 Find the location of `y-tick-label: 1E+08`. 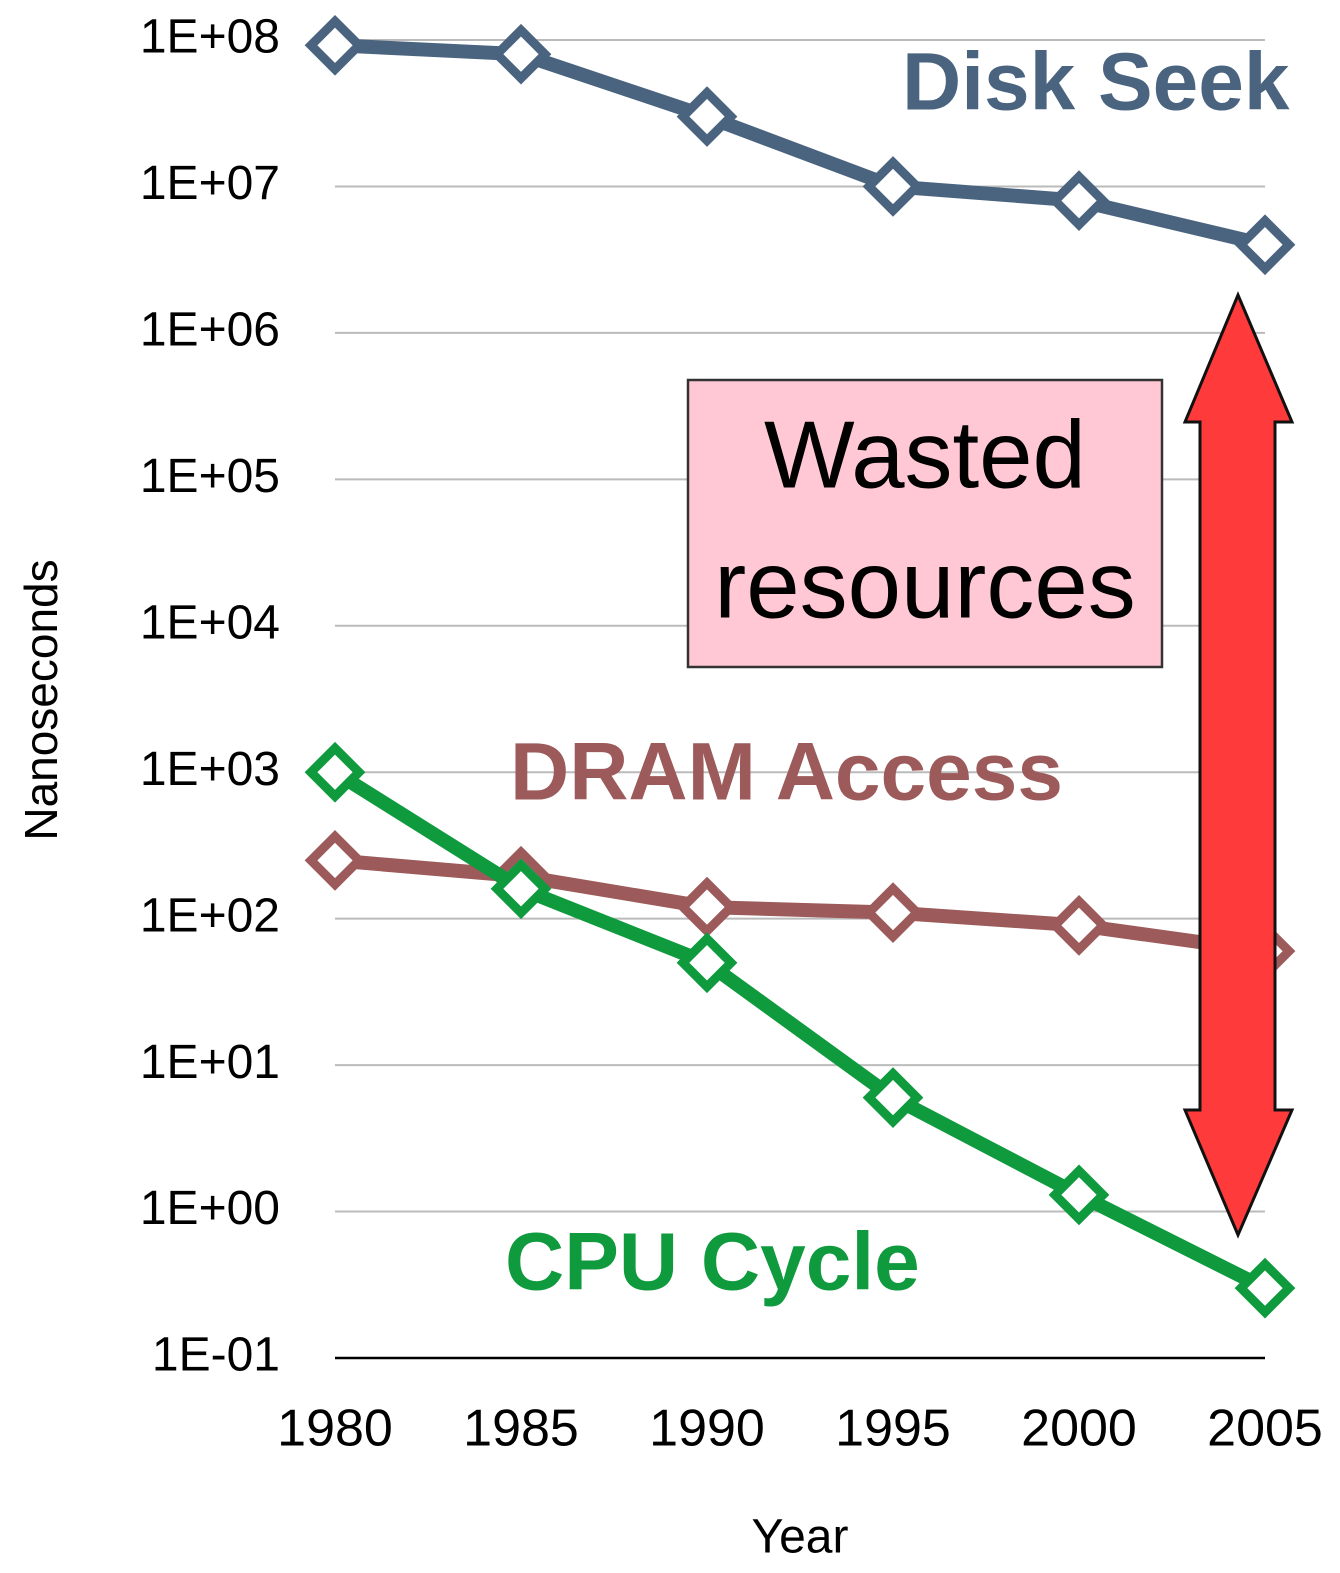

y-tick-label: 1E+08 is located at coordinates (210, 37).